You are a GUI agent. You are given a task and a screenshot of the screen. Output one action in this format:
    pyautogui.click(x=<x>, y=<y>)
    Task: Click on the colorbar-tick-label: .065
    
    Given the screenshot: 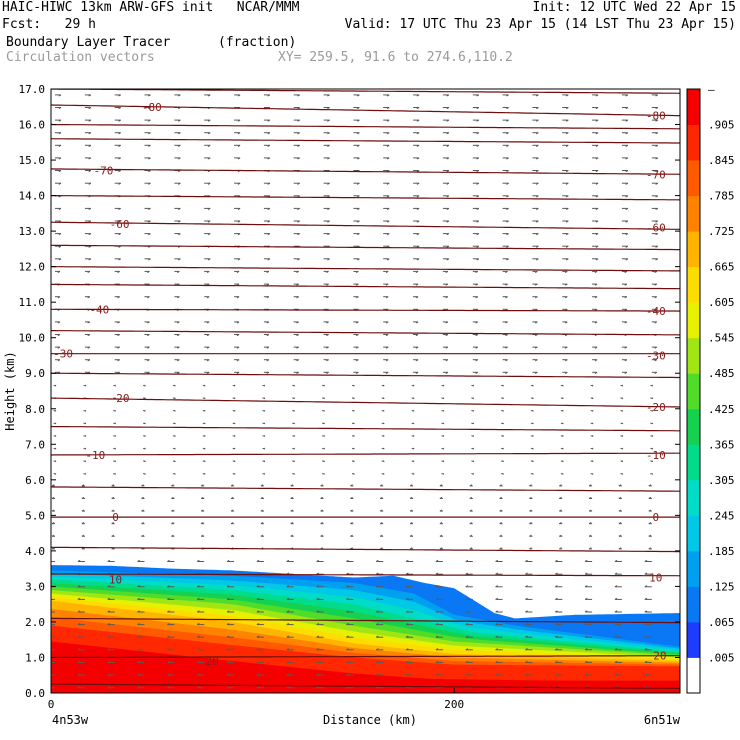 What is the action you would take?
    pyautogui.click(x=721, y=622)
    